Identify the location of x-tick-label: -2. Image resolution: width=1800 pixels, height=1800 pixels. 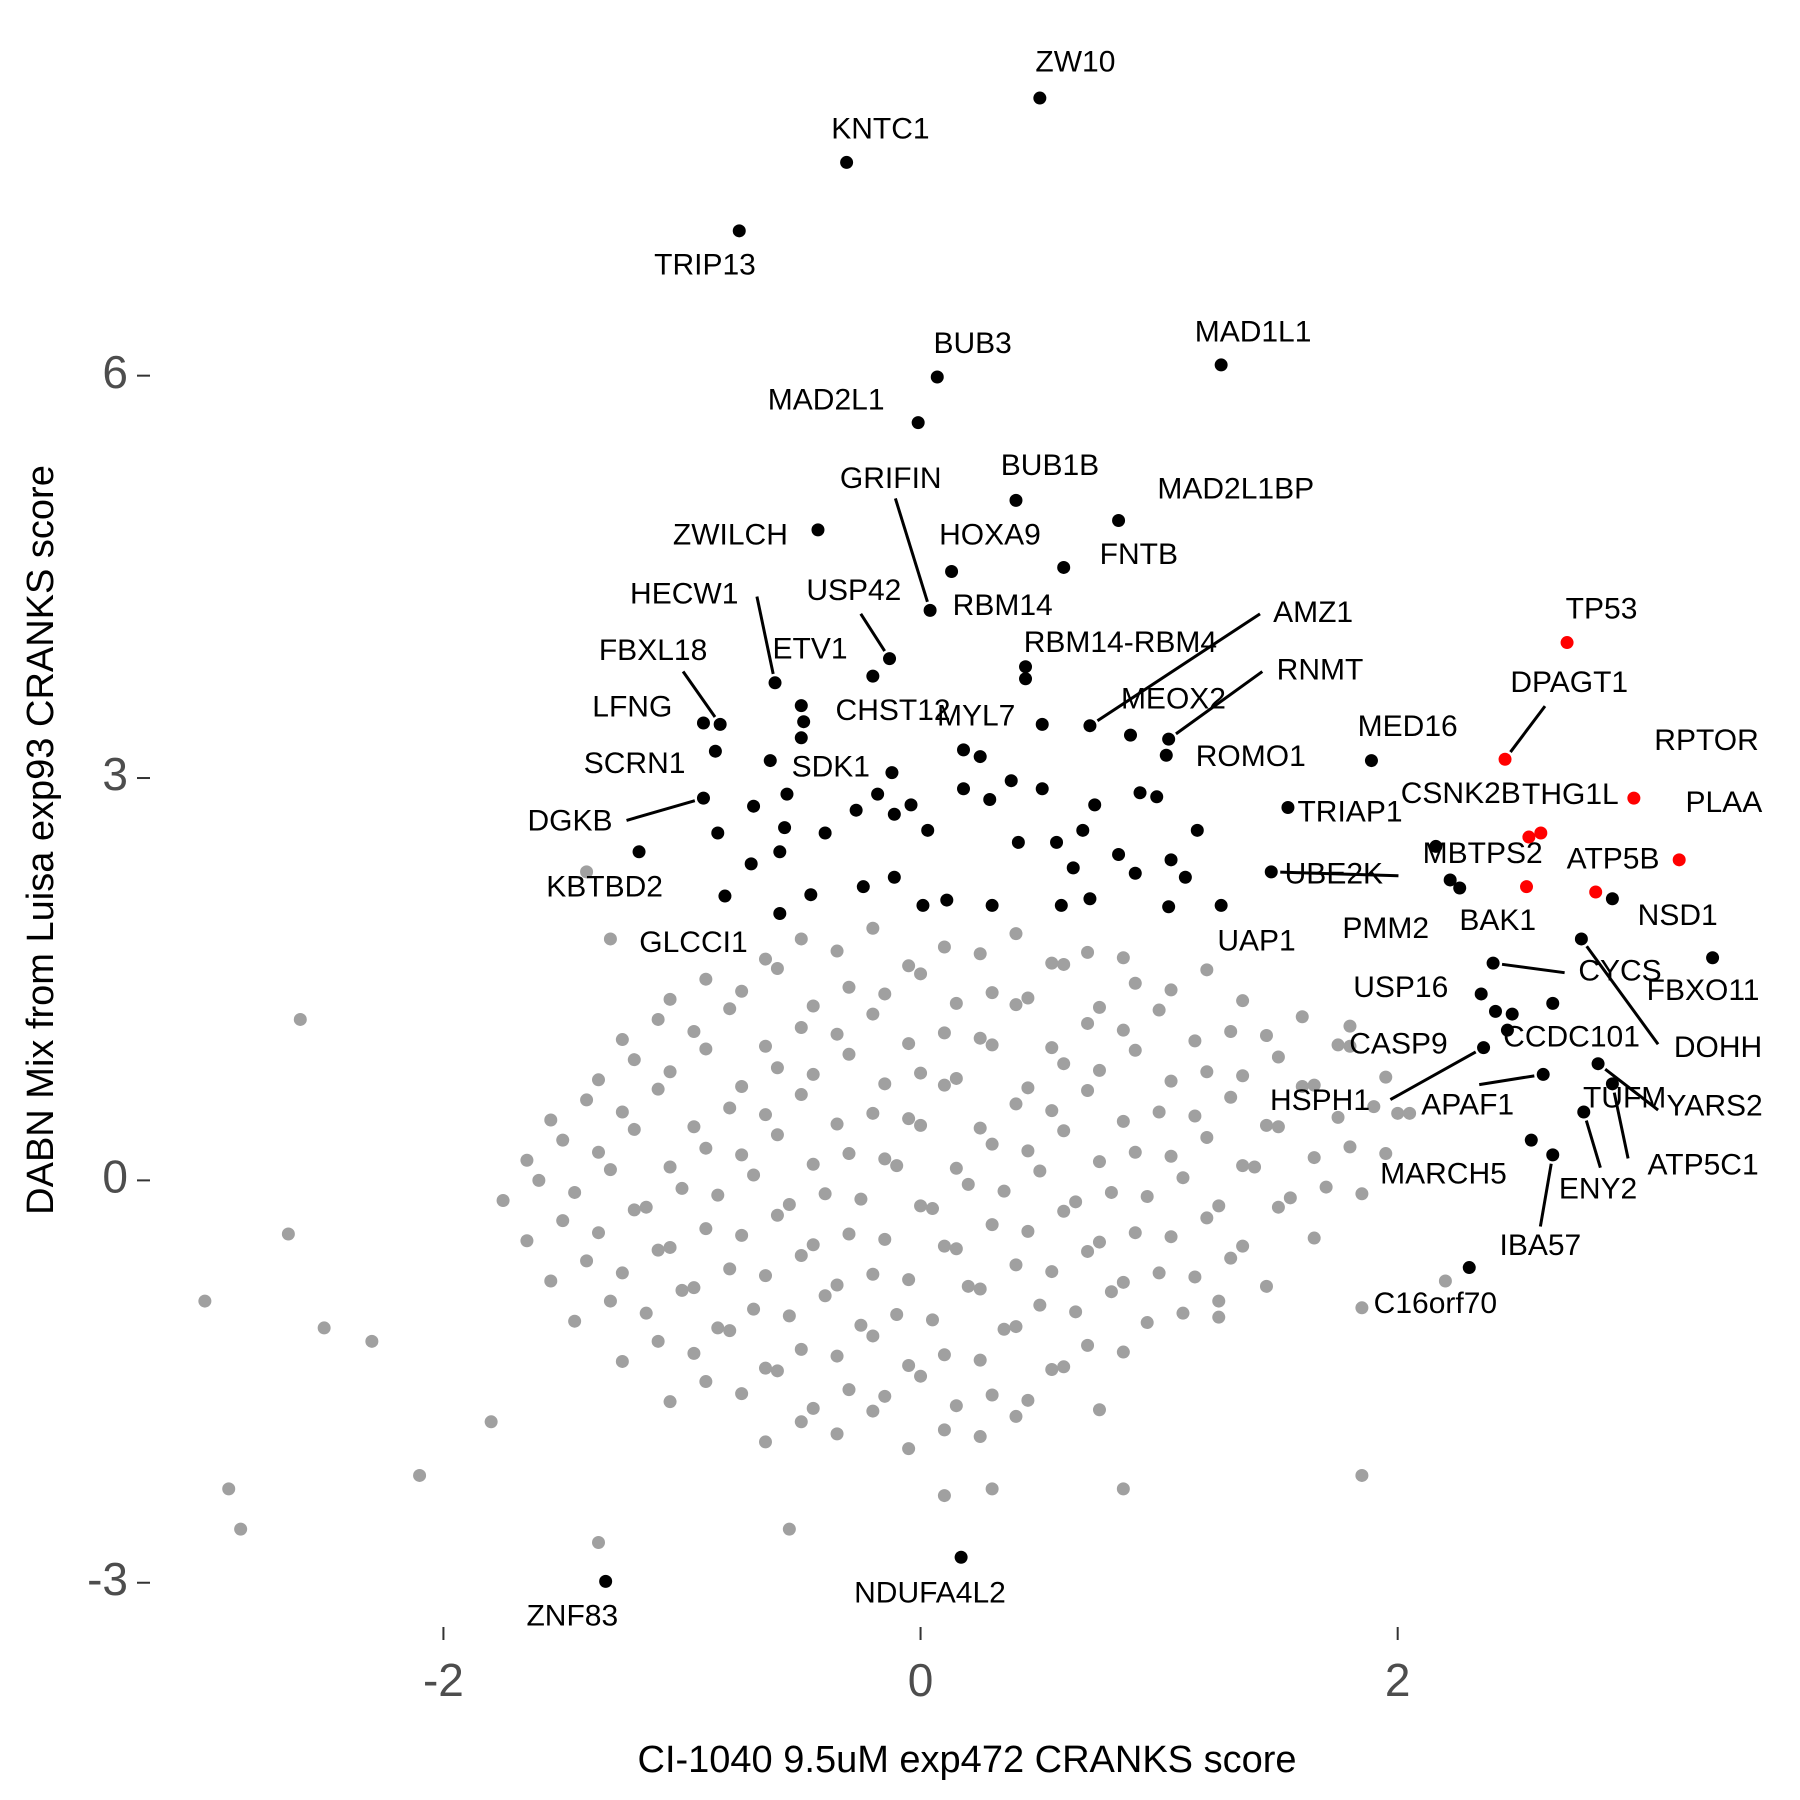
(443, 1680).